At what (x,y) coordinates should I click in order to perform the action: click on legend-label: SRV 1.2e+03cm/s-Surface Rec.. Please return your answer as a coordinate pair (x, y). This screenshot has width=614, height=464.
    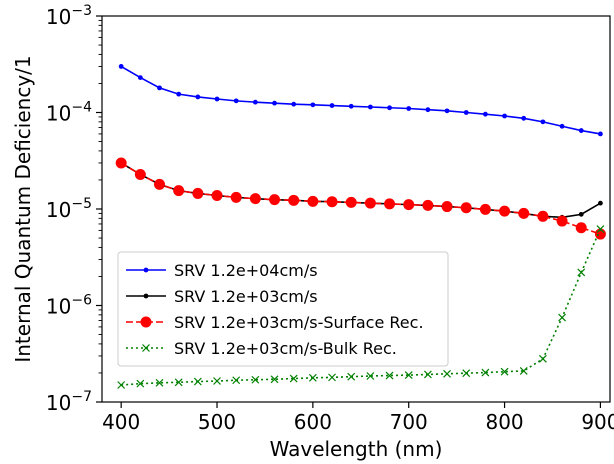
    Looking at the image, I should click on (299, 322).